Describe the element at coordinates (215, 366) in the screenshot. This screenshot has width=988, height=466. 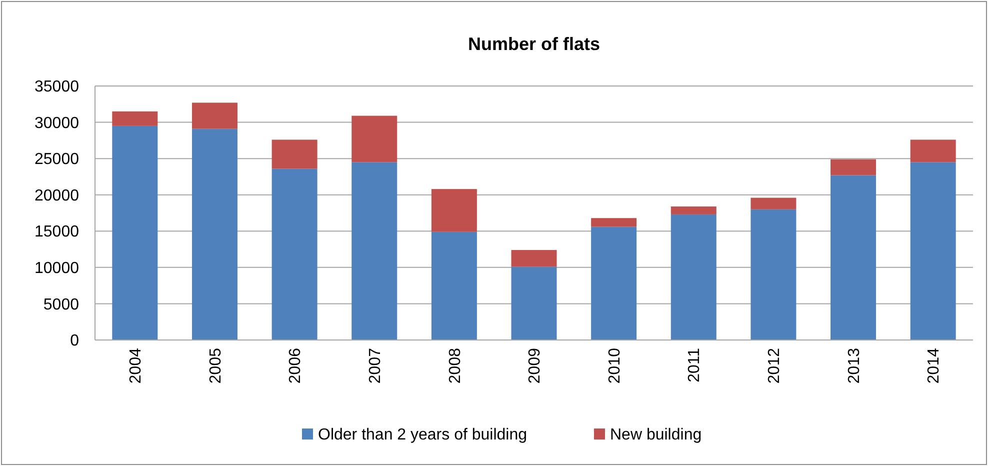
I see `x-tick-label: 2005` at that location.